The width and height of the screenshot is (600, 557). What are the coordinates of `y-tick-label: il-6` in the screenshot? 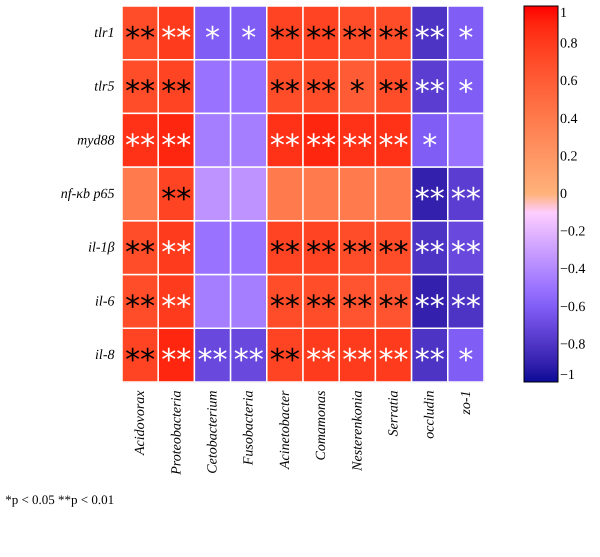 It's located at (104, 302).